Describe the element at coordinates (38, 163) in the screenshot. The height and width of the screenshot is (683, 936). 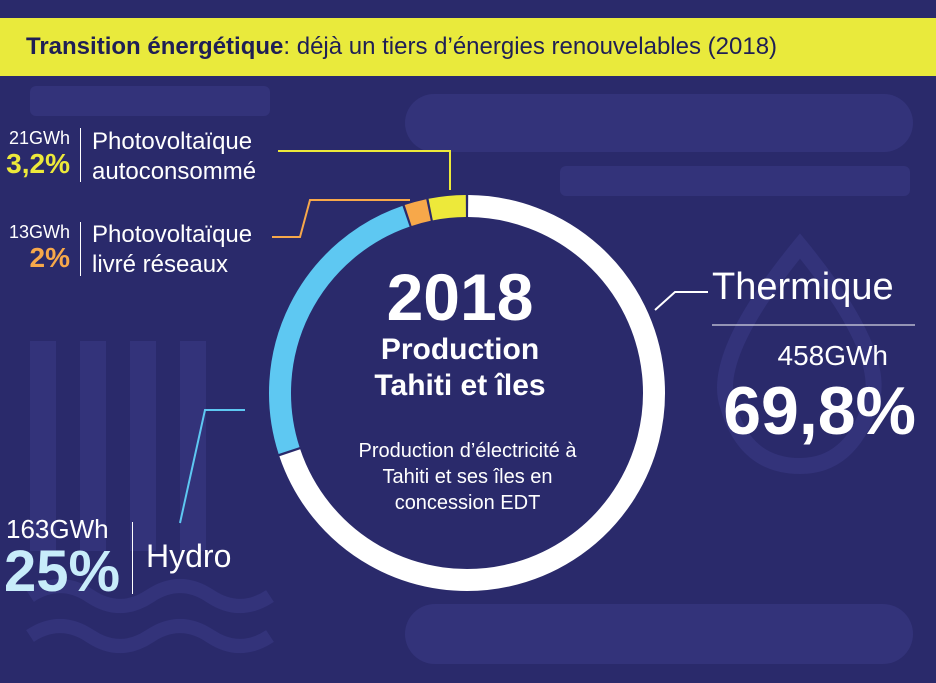
I see `pv-auto-pct: 3,2%` at that location.